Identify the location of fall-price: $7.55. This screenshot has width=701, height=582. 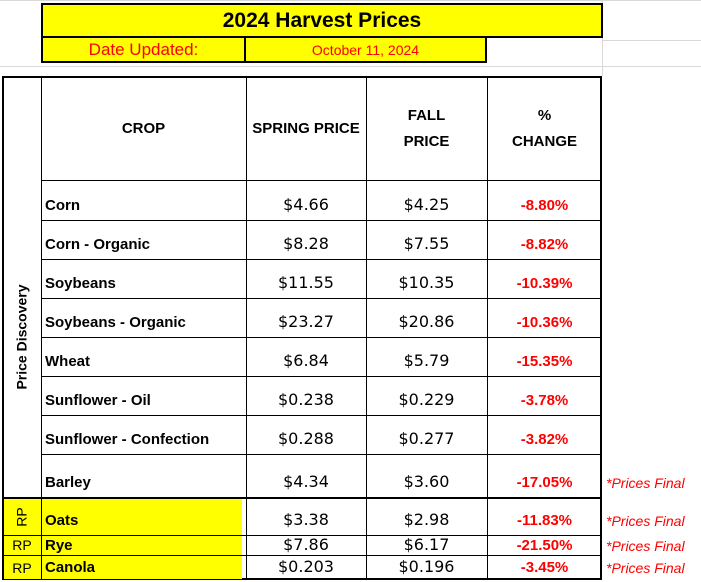
(426, 243).